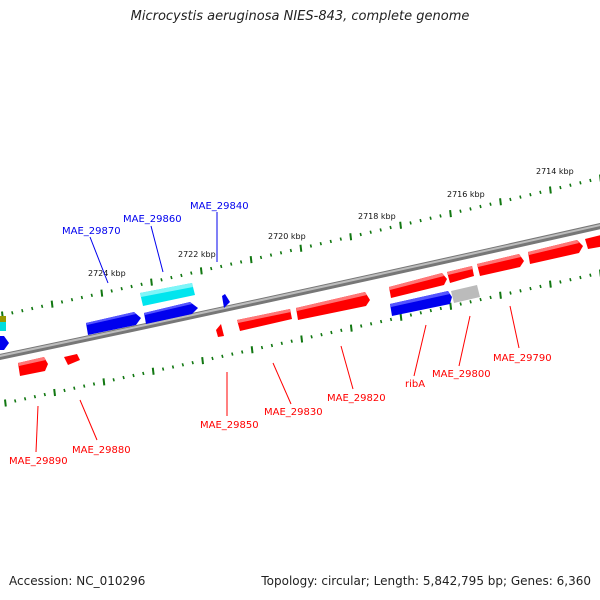  What do you see at coordinates (4, 333) in the screenshot?
I see `partial-feature-left` at bounding box center [4, 333].